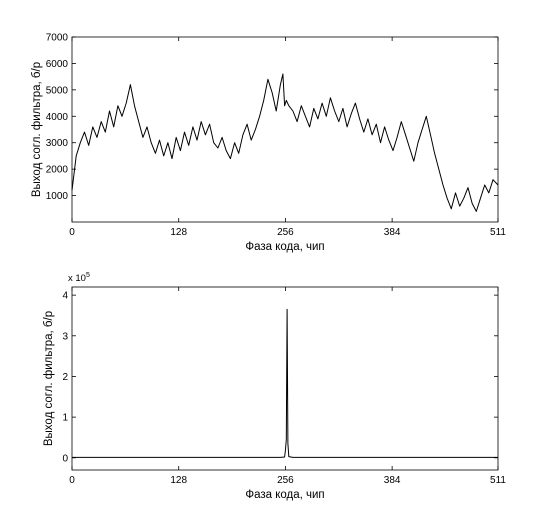 The height and width of the screenshot is (531, 552). I want to click on y-tick-label: 4000, so click(57, 117).